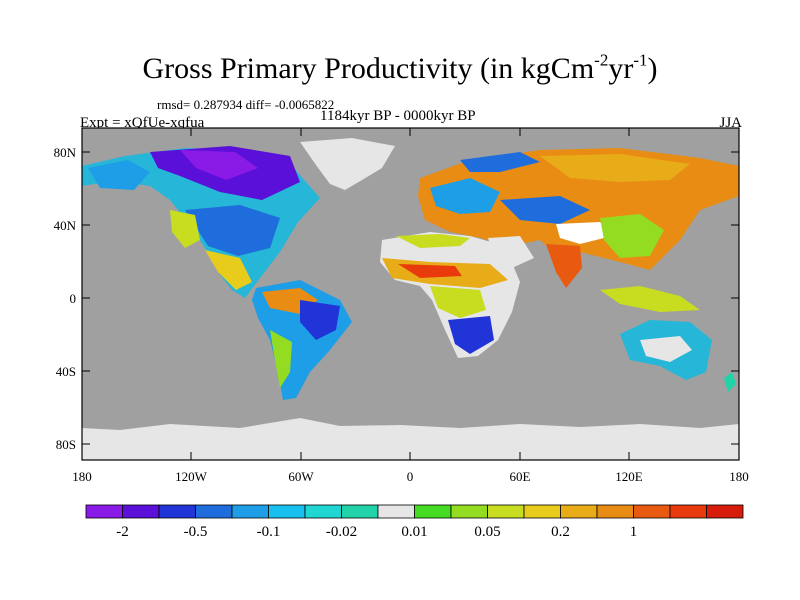  What do you see at coordinates (142, 123) in the screenshot?
I see `experiment-label: Expt = xQfUe-xqfua` at bounding box center [142, 123].